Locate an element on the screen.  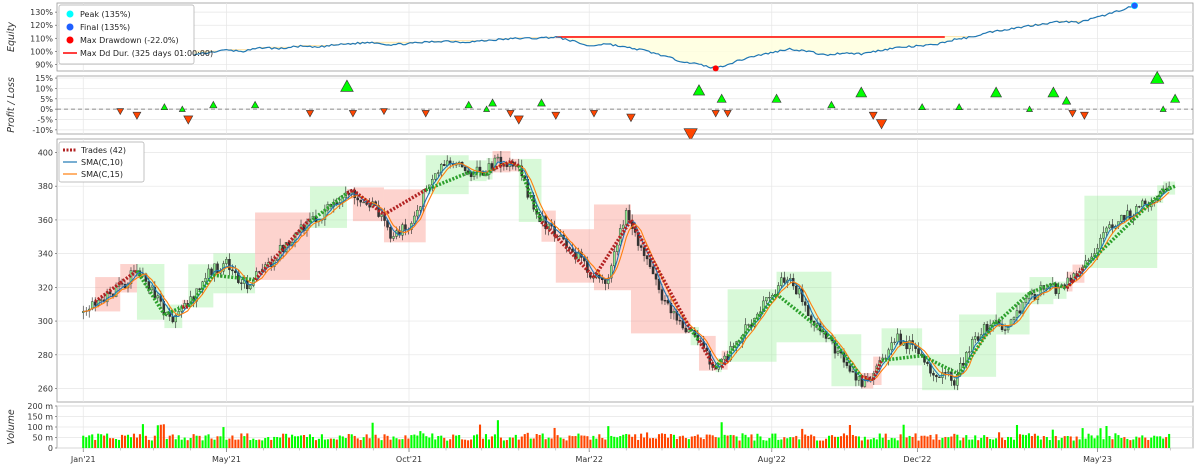
equity-tick-4: 130% is located at coordinates (41, 12).